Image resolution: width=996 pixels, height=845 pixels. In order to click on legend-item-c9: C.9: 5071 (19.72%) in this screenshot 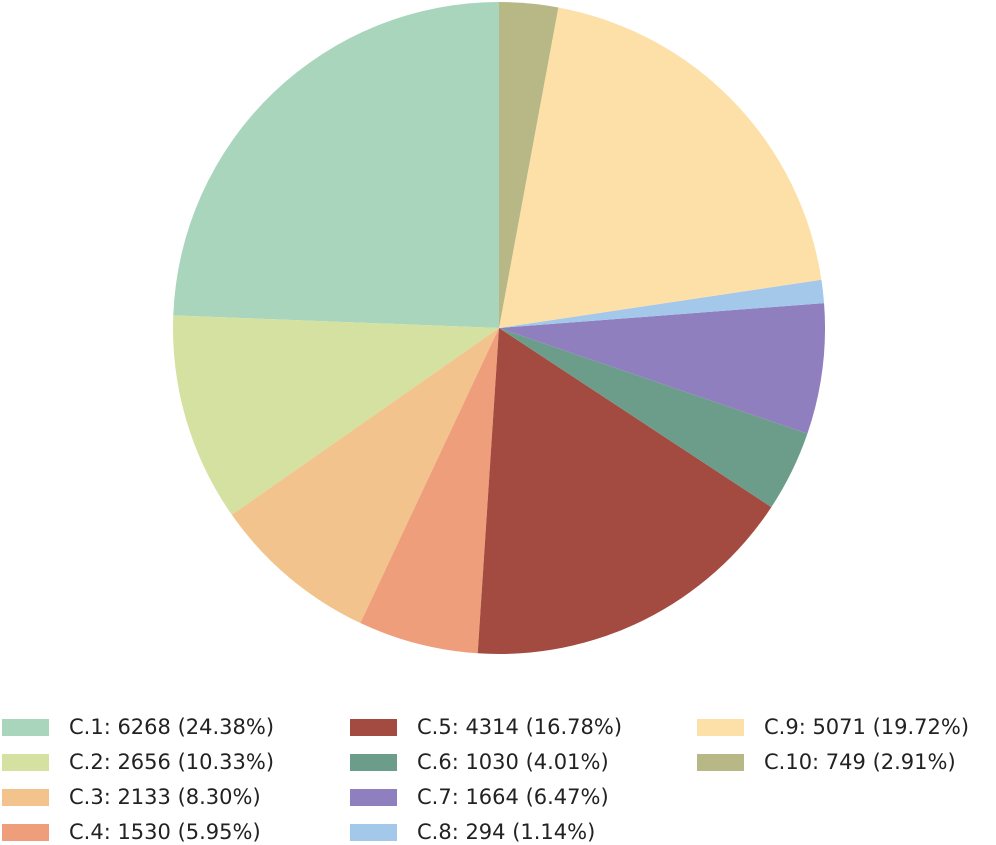, I will do `click(833, 727)`.